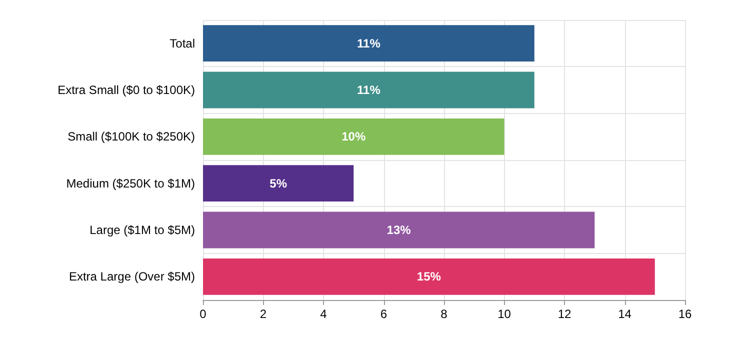  I want to click on y-tick-label: Medium ($250K to $1M), so click(130, 183).